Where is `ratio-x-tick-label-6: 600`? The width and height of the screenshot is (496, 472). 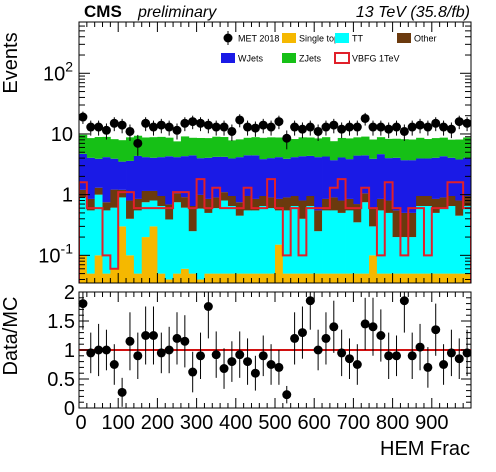 ratio-x-tick-label-6: 600 is located at coordinates (314, 423).